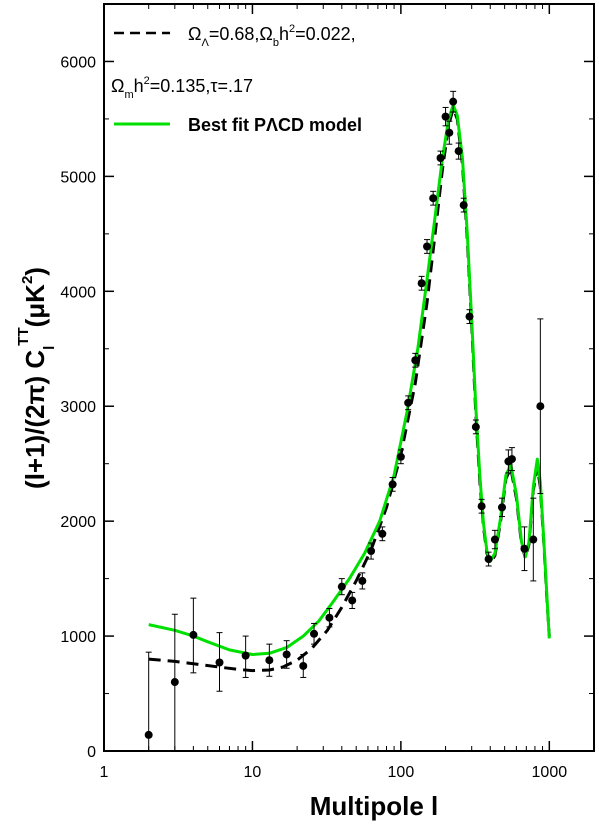 The width and height of the screenshot is (599, 827). What do you see at coordinates (182, 88) in the screenshot?
I see `legend-dashed-label-line2: Ωmh2=0.135,τ=.17` at bounding box center [182, 88].